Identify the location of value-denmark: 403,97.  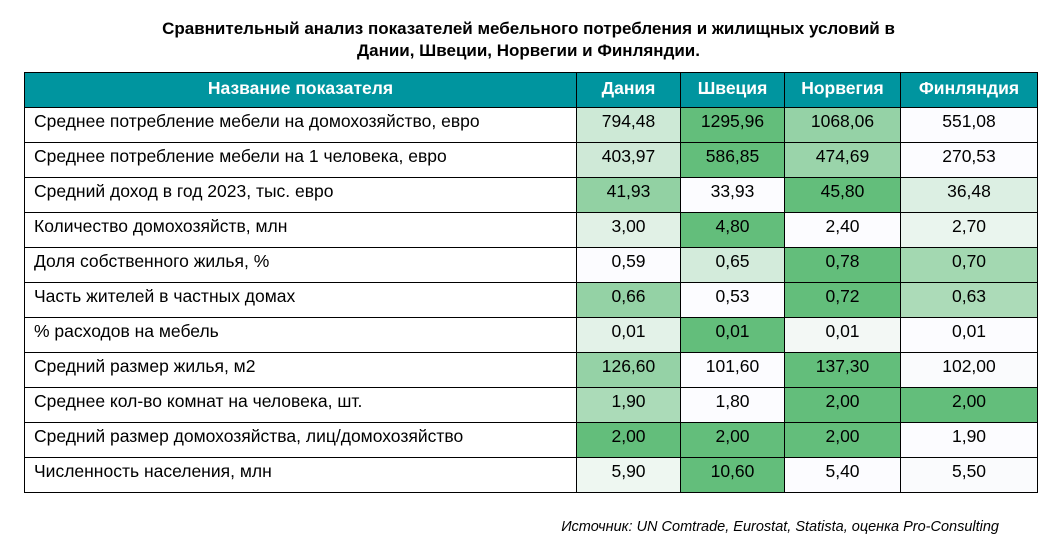
(628, 160).